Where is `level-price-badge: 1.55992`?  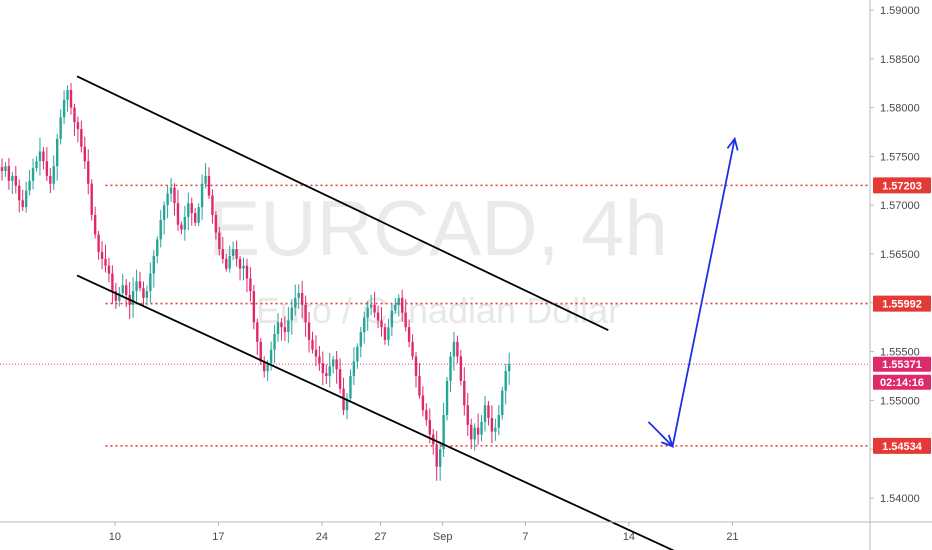 level-price-badge: 1.55992 is located at coordinates (902, 305).